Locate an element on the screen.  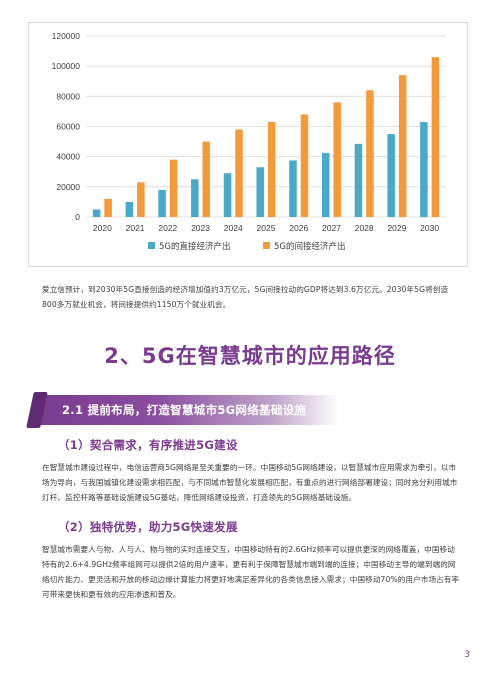
x-tick-label: 2020 is located at coordinates (102, 228).